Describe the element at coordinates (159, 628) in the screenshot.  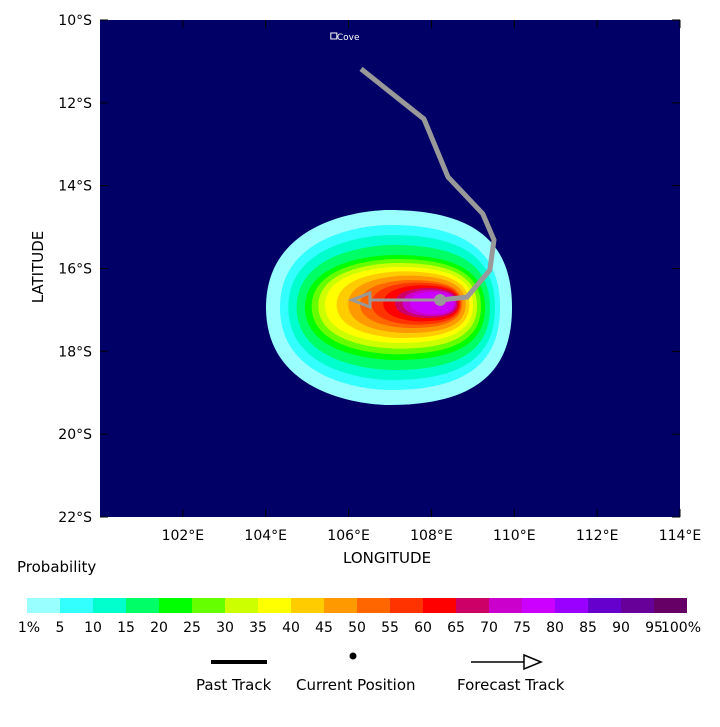
I see `colorbar-label: 20` at that location.